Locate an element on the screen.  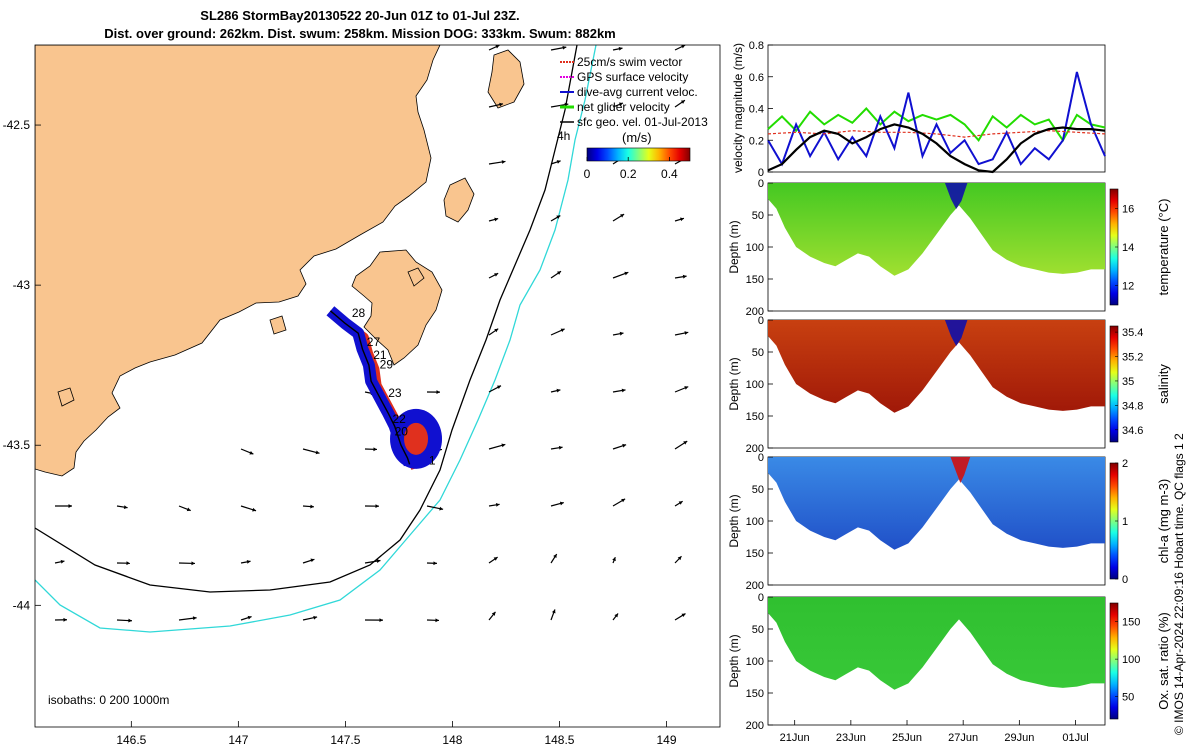
colorbar-label: temperature (°C) is located at coordinates (1163, 247).